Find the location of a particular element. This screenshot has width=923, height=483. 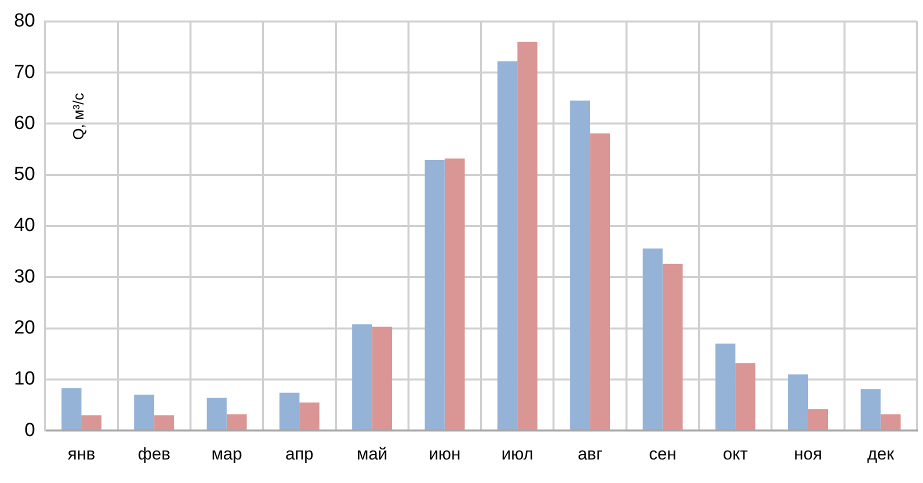

x-tick-label: июл is located at coordinates (517, 454).